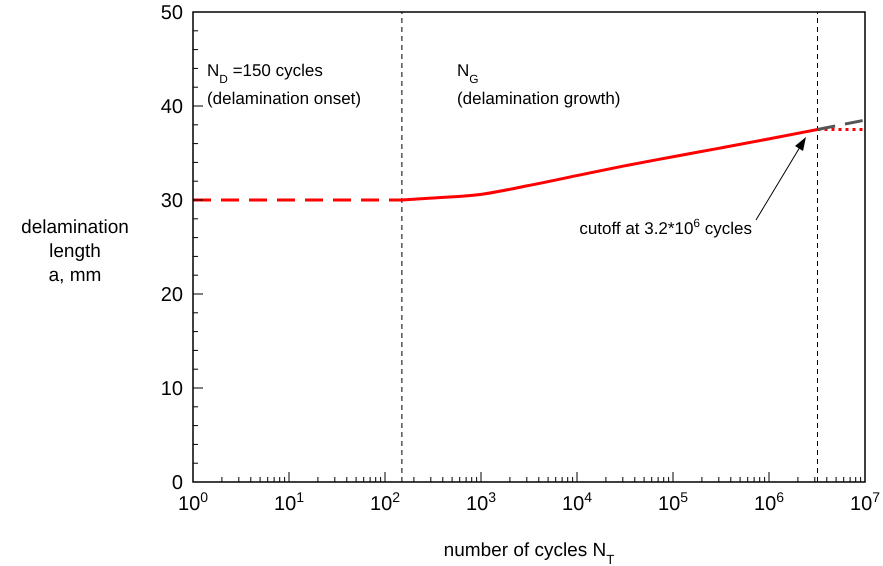 The width and height of the screenshot is (883, 566). I want to click on x-tick-label: 10$^{4}$, so click(577, 502).